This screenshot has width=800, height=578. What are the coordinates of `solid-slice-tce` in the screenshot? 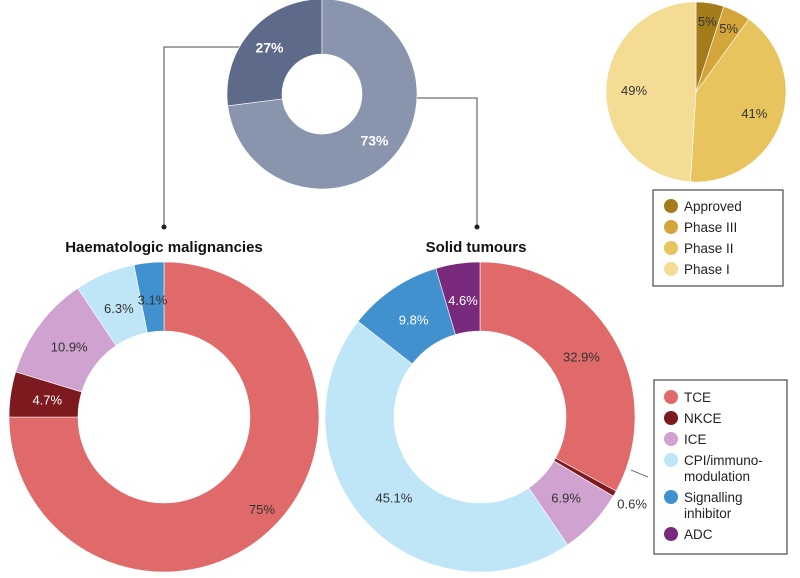 It's located at (557, 376).